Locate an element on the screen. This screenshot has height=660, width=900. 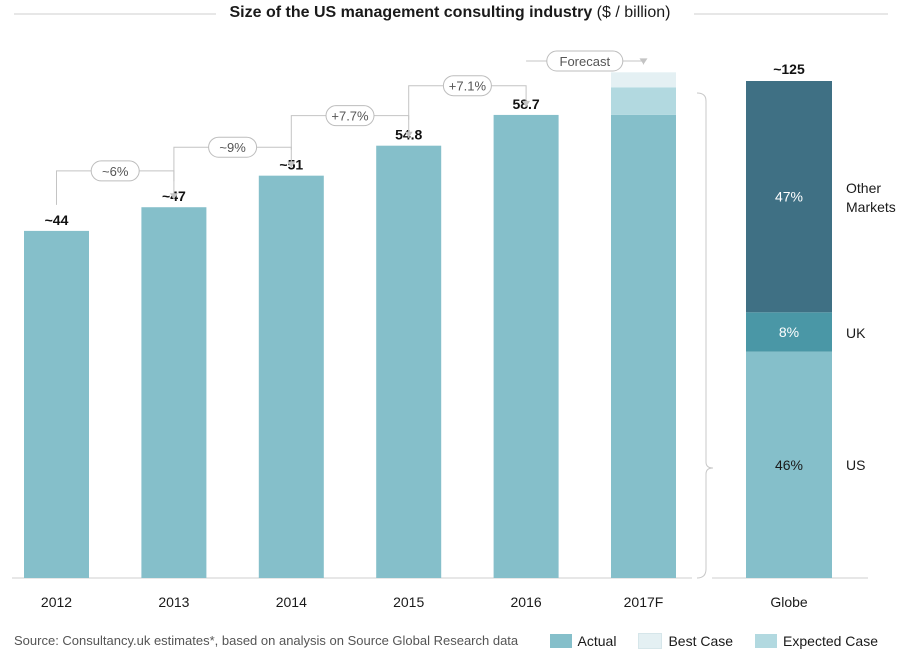
globe-segment-label-uk: 8% is located at coordinates (789, 332).